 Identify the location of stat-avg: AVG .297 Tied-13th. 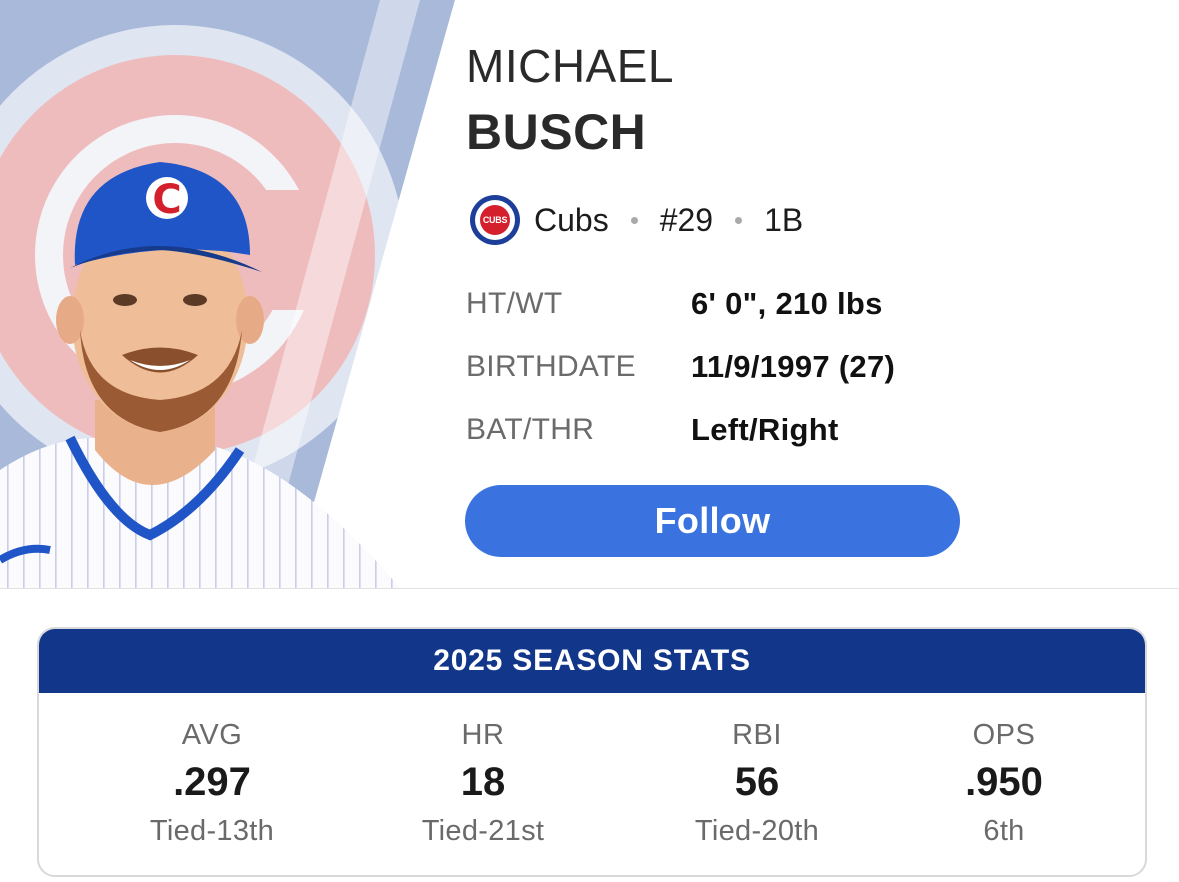
(212, 784).